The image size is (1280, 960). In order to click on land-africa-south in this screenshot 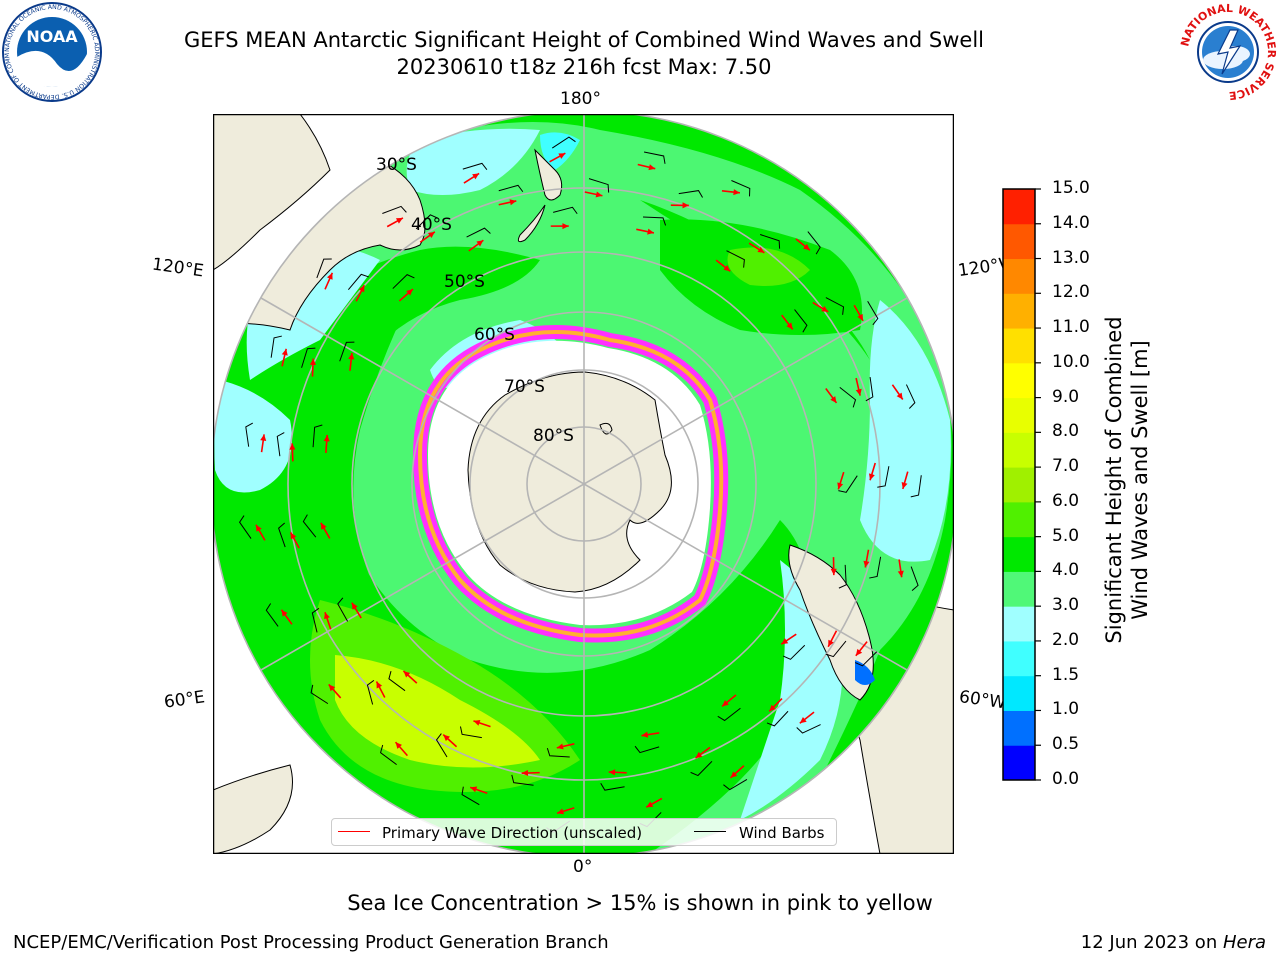, I will do `click(253, 809)`.